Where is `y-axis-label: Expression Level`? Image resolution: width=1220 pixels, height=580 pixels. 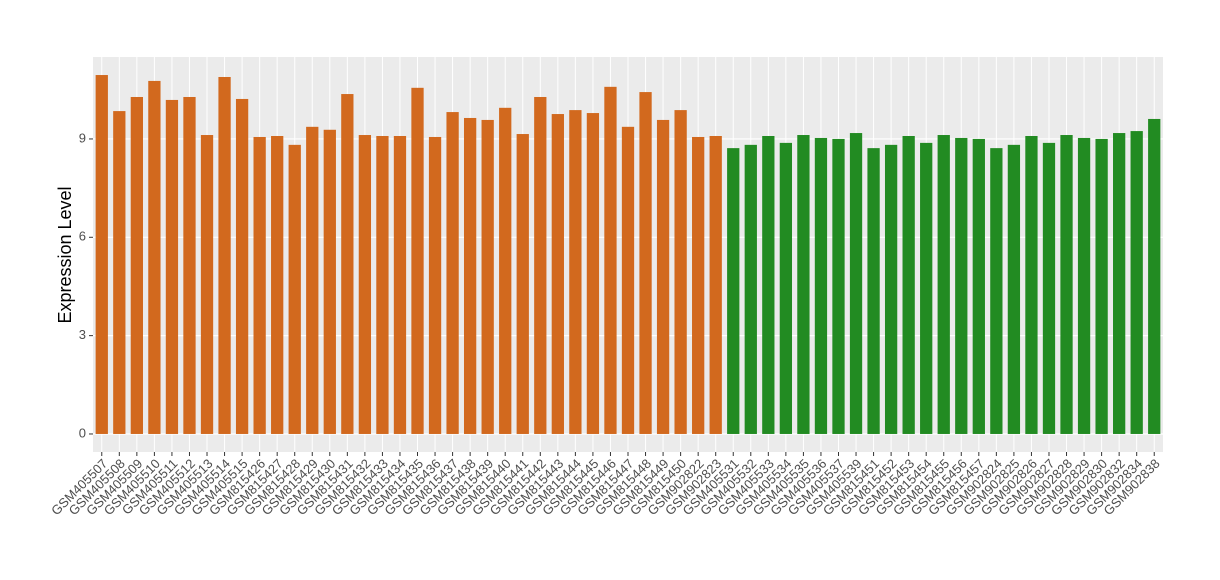
y-axis-label: Expression Level is located at coordinates (65, 254).